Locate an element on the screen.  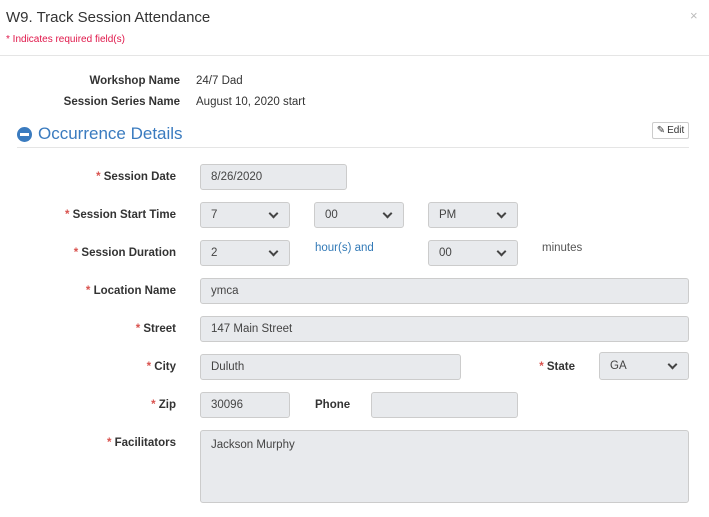
start-minute-select: 00 is located at coordinates (359, 215).